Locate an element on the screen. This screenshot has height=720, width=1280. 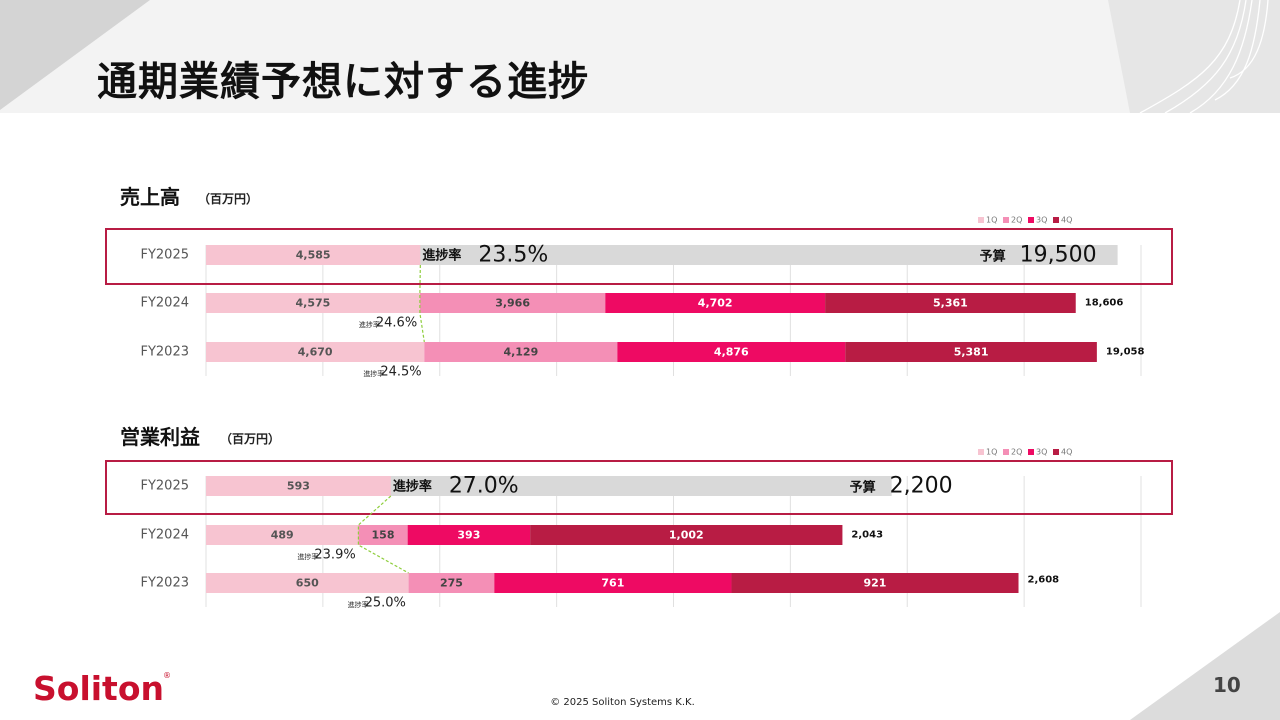
bar-value-label: 393 is located at coordinates (468, 535).